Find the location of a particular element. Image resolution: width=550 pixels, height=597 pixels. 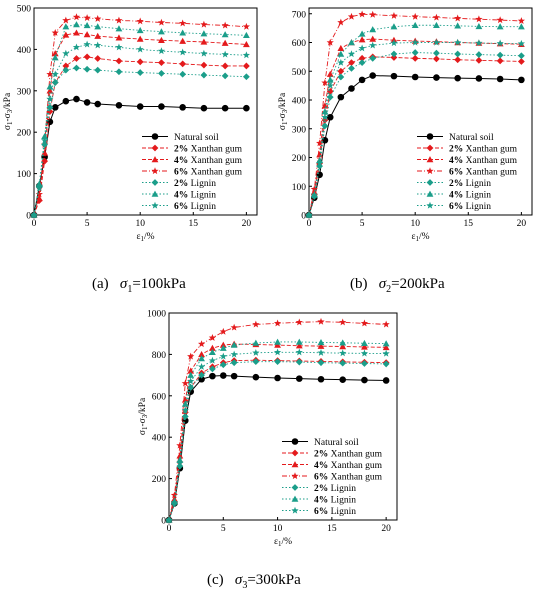

legend-label: 6% Xanthan gum is located at coordinates (483, 173).